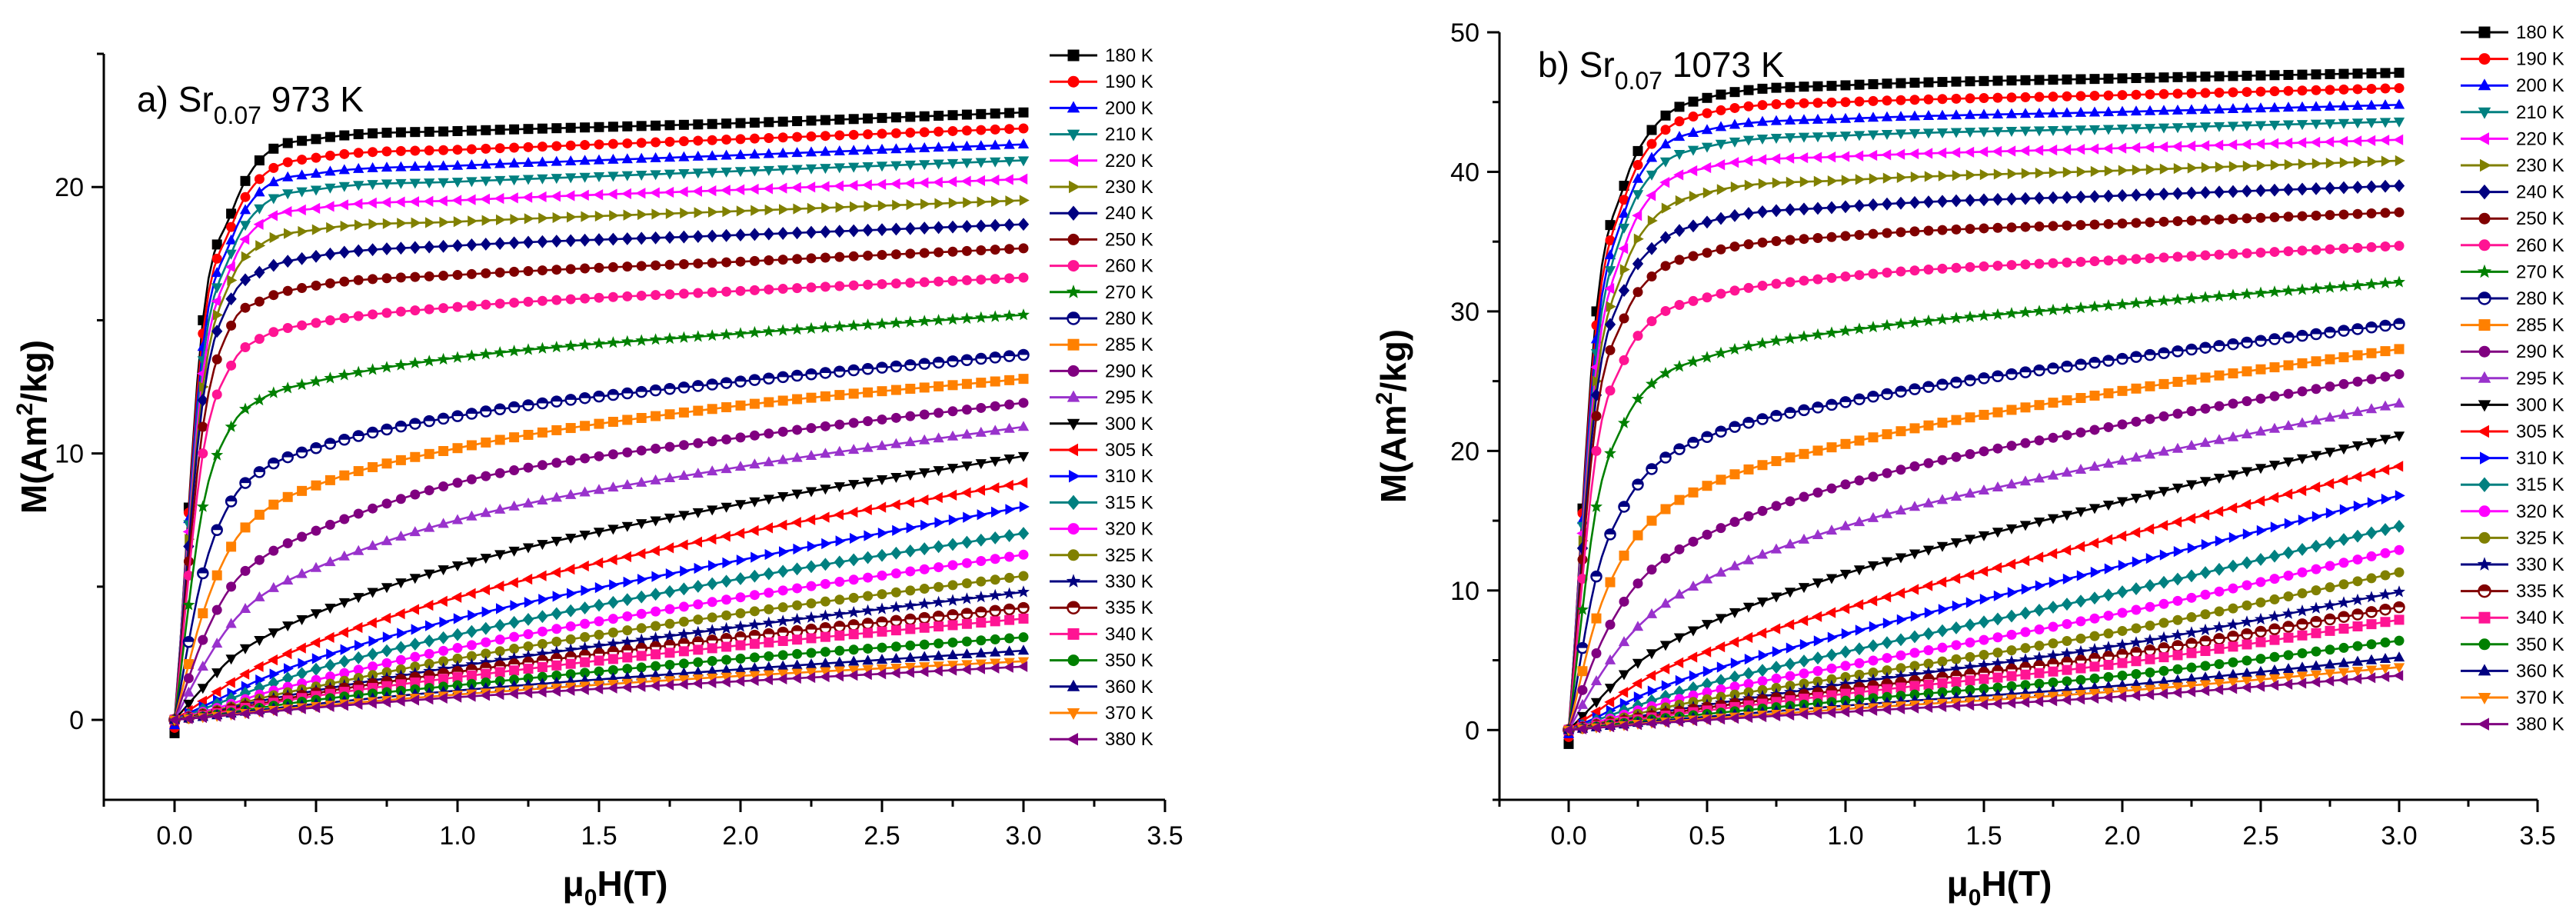 The height and width of the screenshot is (919, 2576). What do you see at coordinates (1129, 239) in the screenshot?
I see `legend-label: 250 K` at bounding box center [1129, 239].